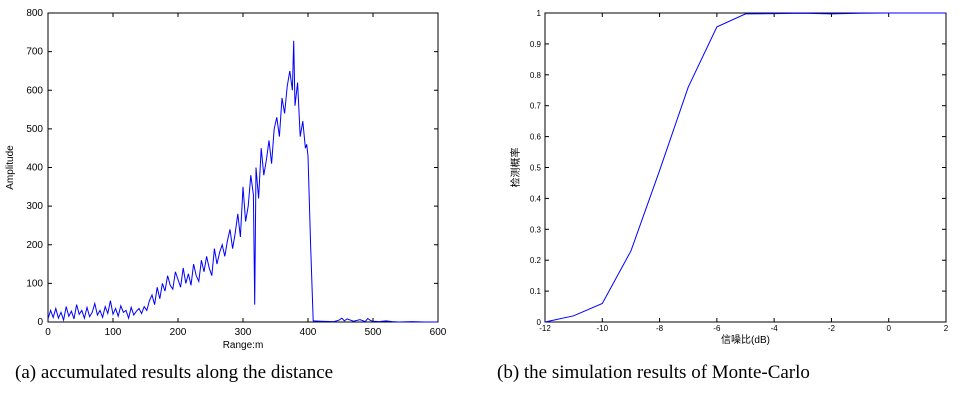 The width and height of the screenshot is (962, 400). Describe the element at coordinates (603, 328) in the screenshot. I see `x-tick-label: -10` at that location.